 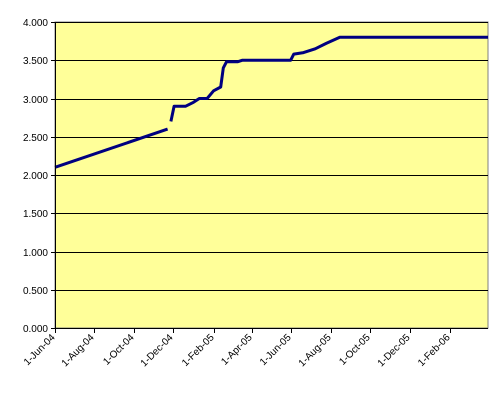 I want to click on x-tick-label: 1-Jun-04, so click(x=40, y=350).